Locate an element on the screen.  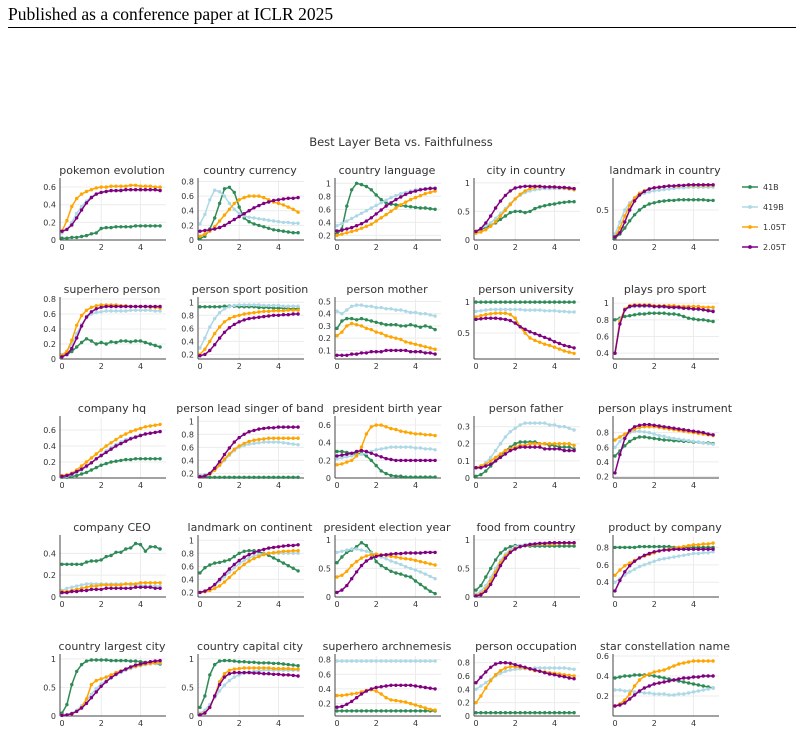
y-tick-label: 0.8 is located at coordinates (602, 320).